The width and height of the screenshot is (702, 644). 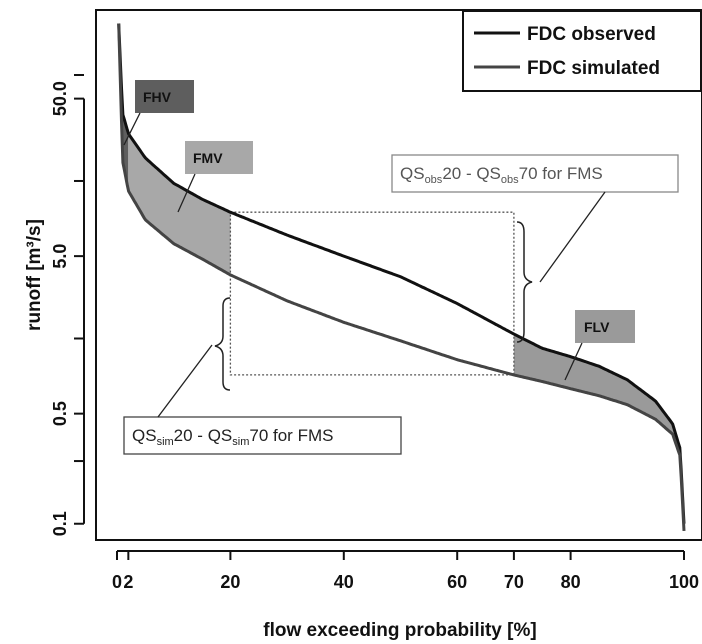 What do you see at coordinates (230, 582) in the screenshot?
I see `x-tick-label-20: 20` at bounding box center [230, 582].